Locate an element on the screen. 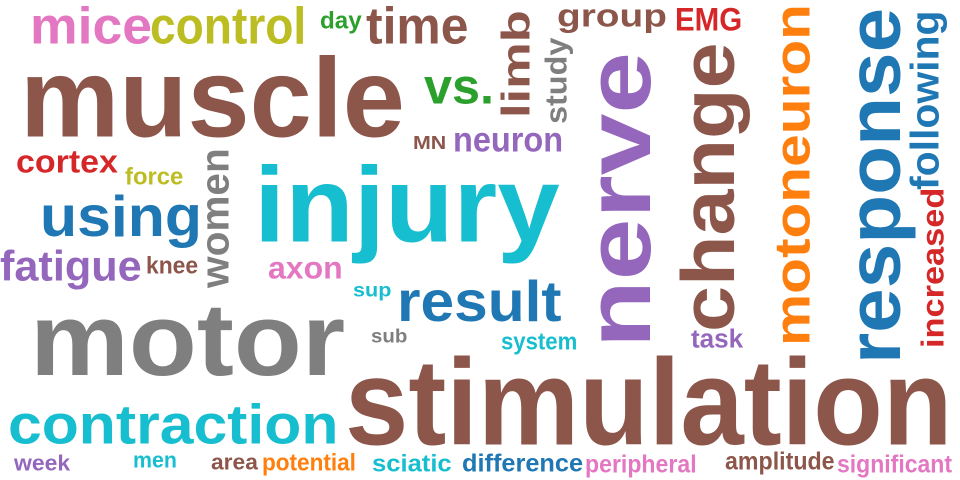 The image size is (960, 480). word-sub: sub is located at coordinates (389, 335).